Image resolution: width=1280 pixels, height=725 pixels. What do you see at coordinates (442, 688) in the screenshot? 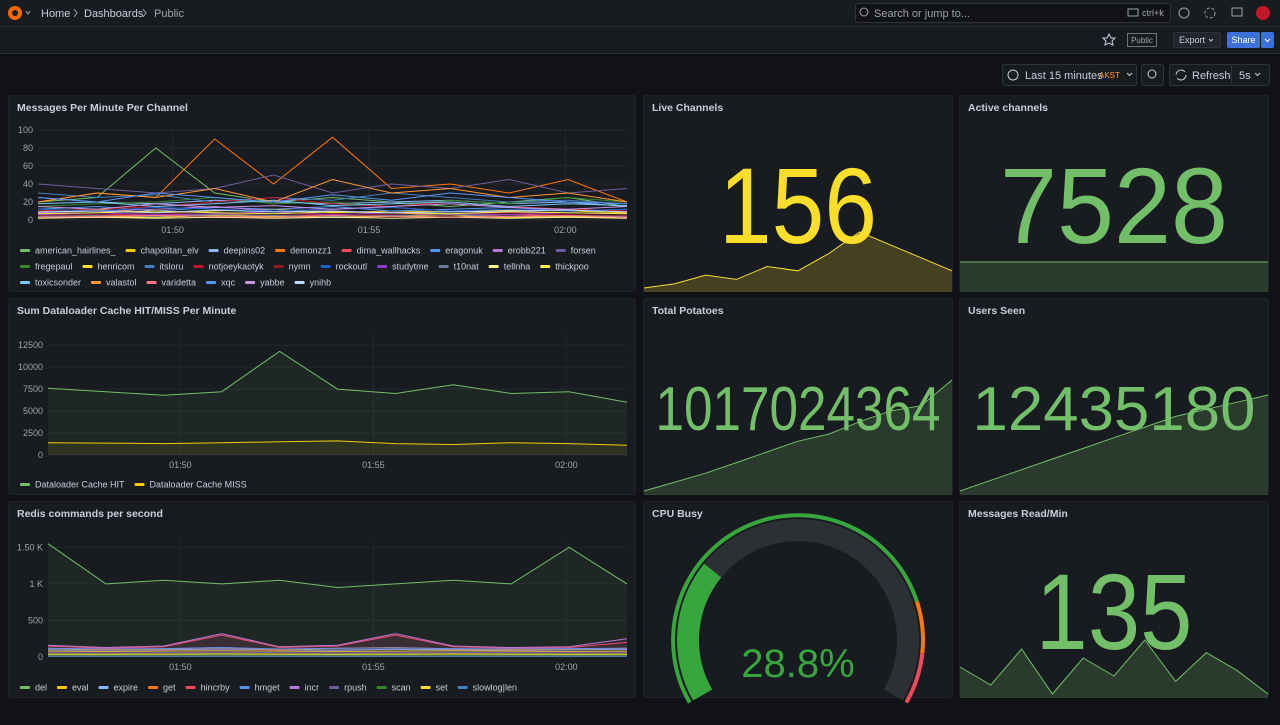
I see `legend-label: set` at bounding box center [442, 688].